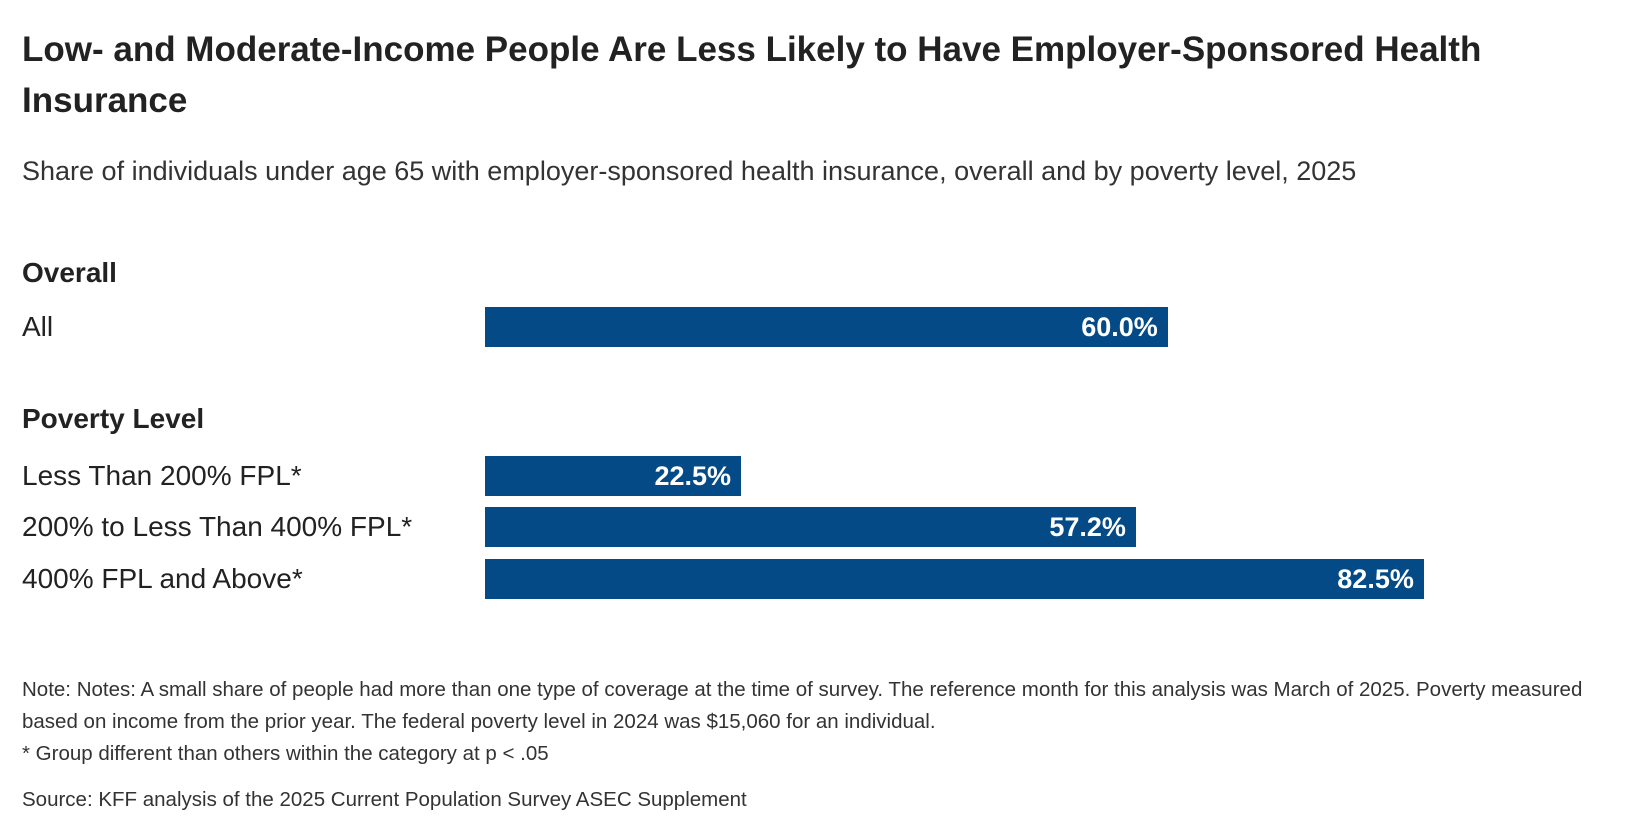  Describe the element at coordinates (693, 476) in the screenshot. I see `data-label: 22.5%` at that location.